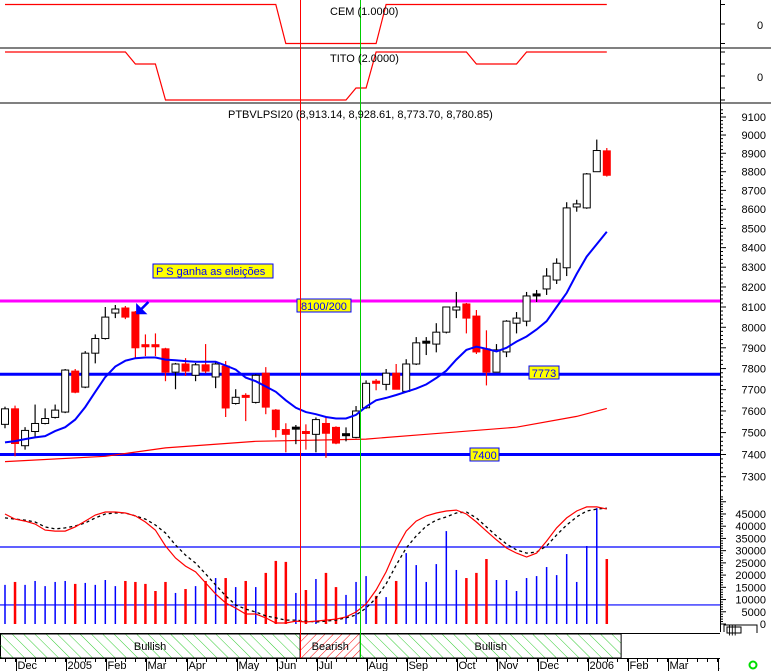 This screenshot has width=771, height=671. Describe the element at coordinates (754, 412) in the screenshot. I see `price-tick-label: 7600` at that location.